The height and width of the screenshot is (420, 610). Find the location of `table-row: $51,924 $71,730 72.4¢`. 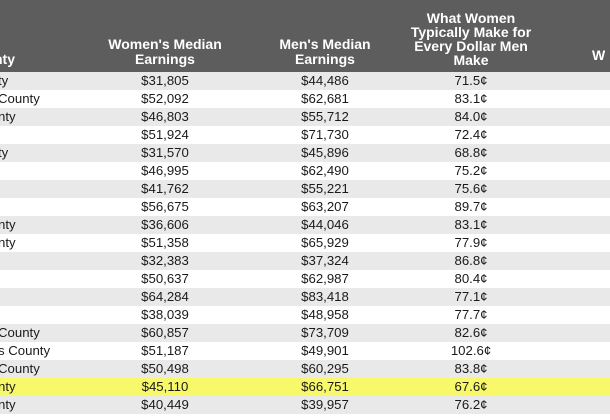

table-row: $51,924 $71,730 72.4¢ is located at coordinates (305, 135).